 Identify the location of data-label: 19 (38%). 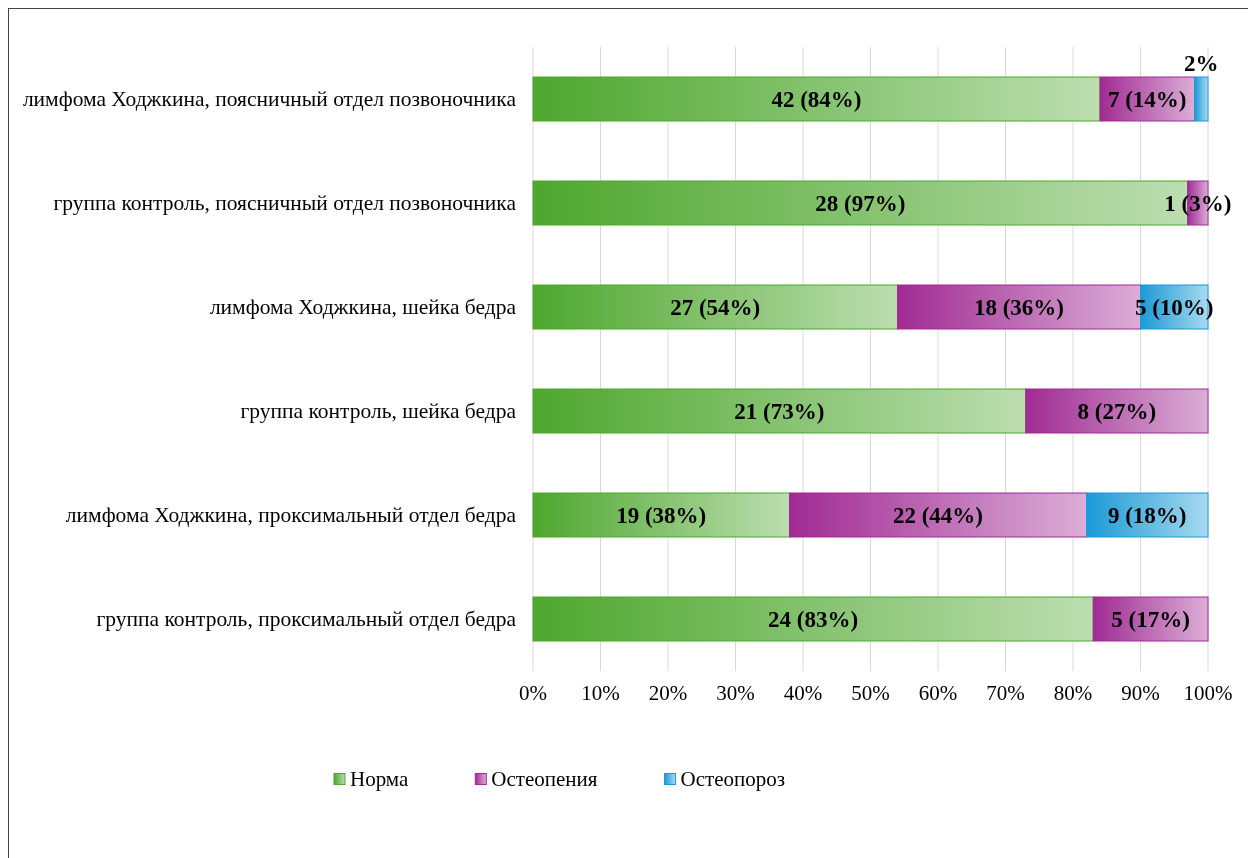
(661, 515).